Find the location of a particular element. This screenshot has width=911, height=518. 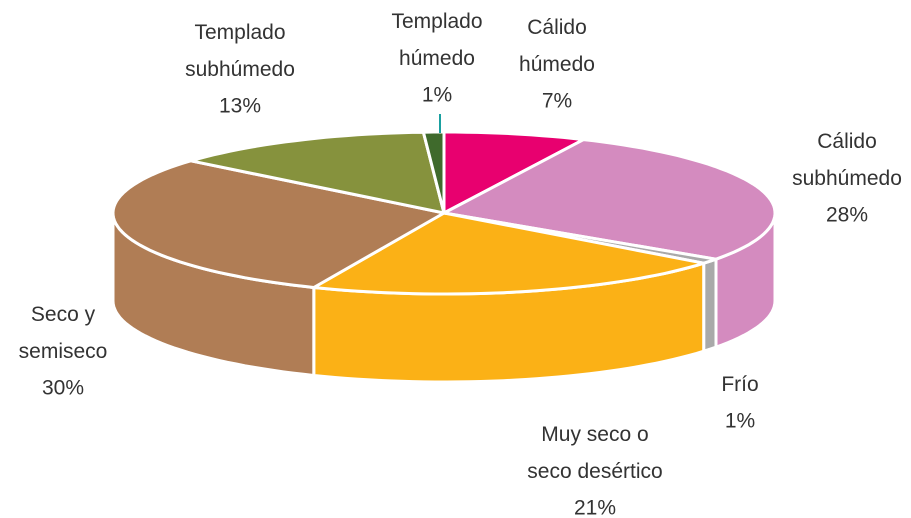

value-label: 28% is located at coordinates (847, 215).